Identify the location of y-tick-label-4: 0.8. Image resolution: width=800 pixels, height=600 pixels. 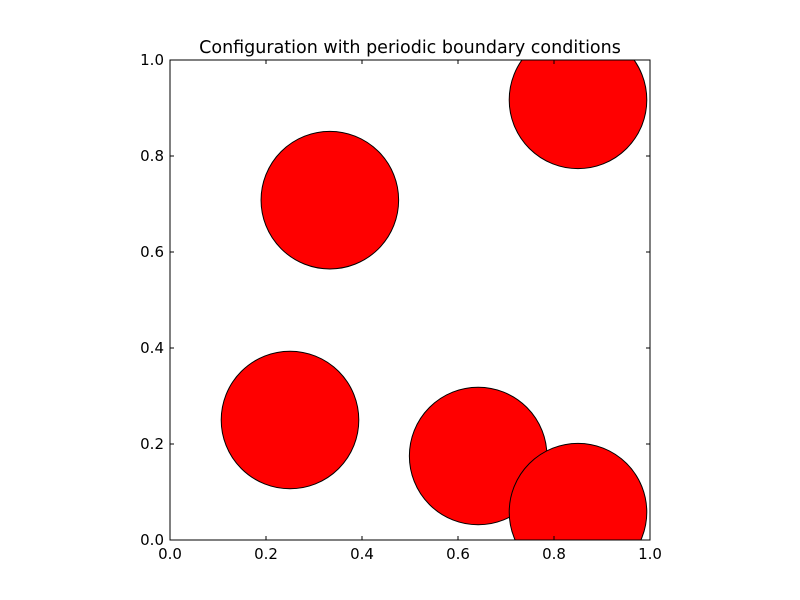
(152, 156).